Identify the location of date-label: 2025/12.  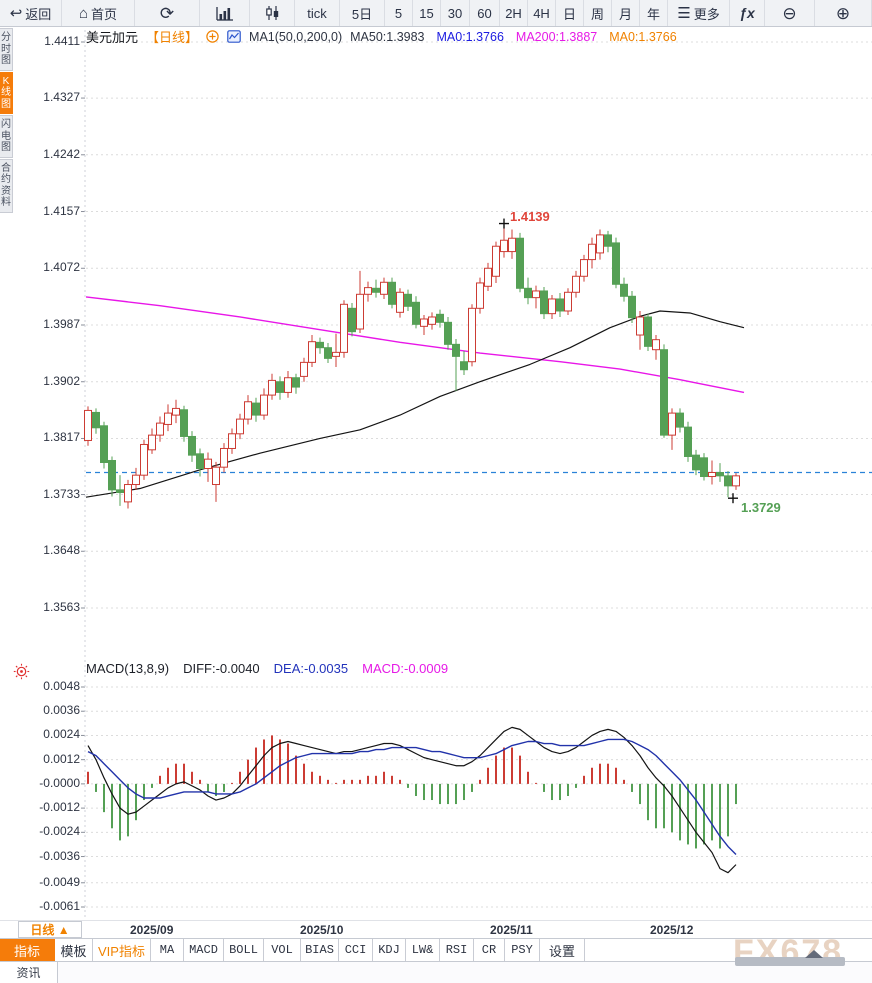
(672, 930).